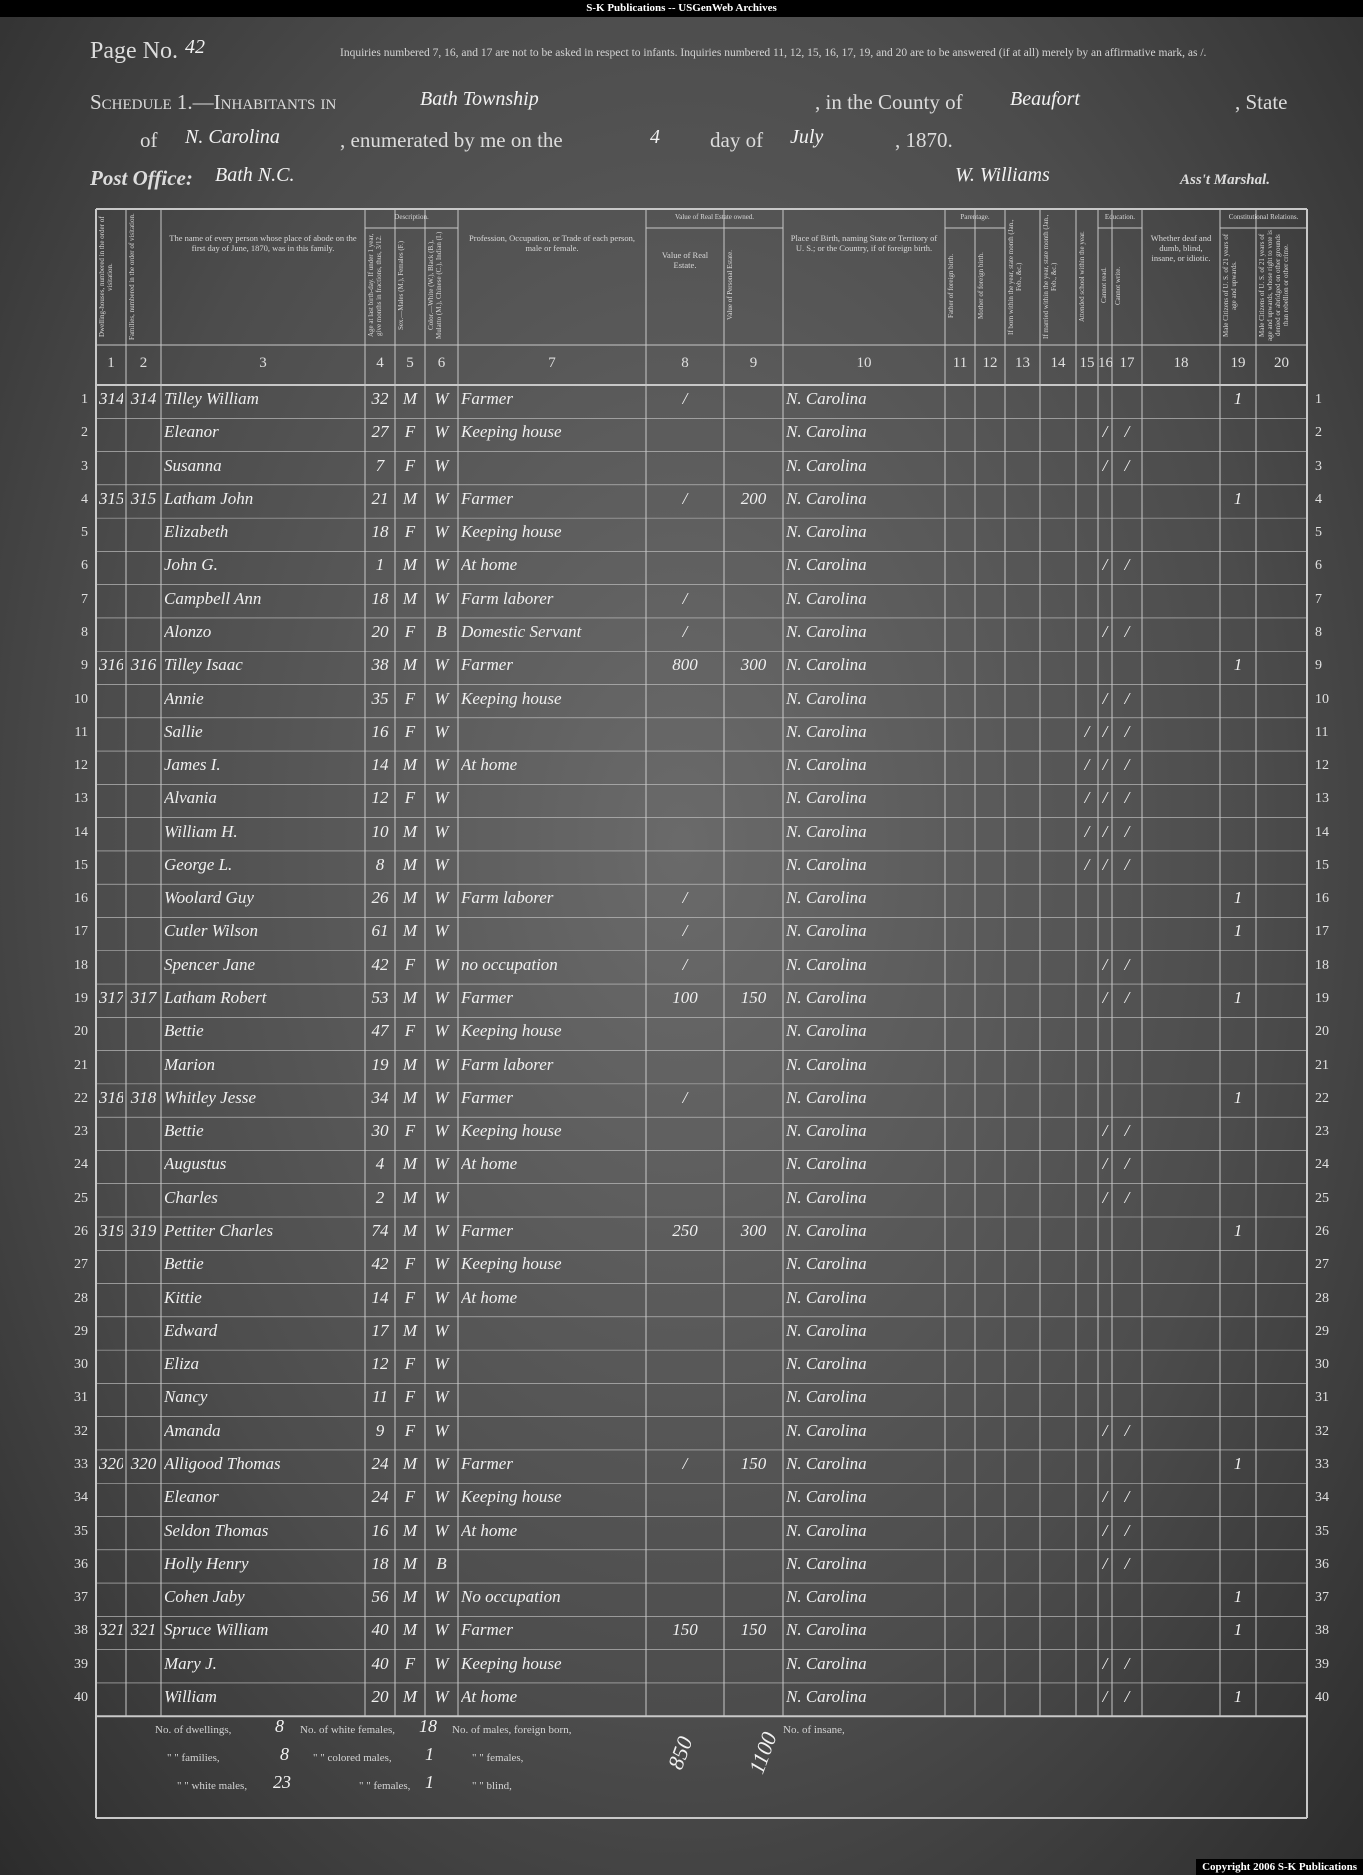 This screenshot has height=1875, width=1363. Describe the element at coordinates (552, 363) in the screenshot. I see `column-number: 7` at that location.